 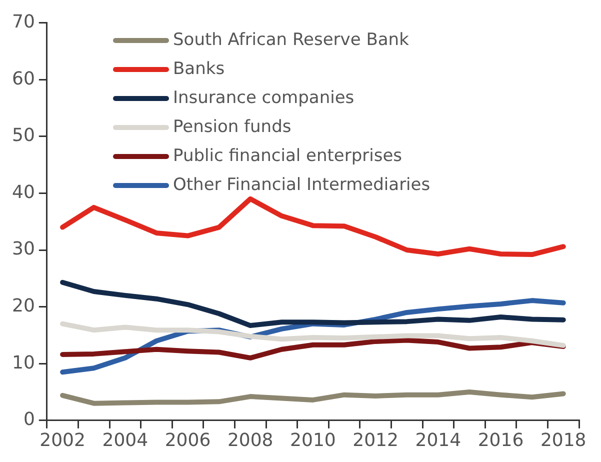 I want to click on x-tick-label: 2018, so click(x=563, y=440).